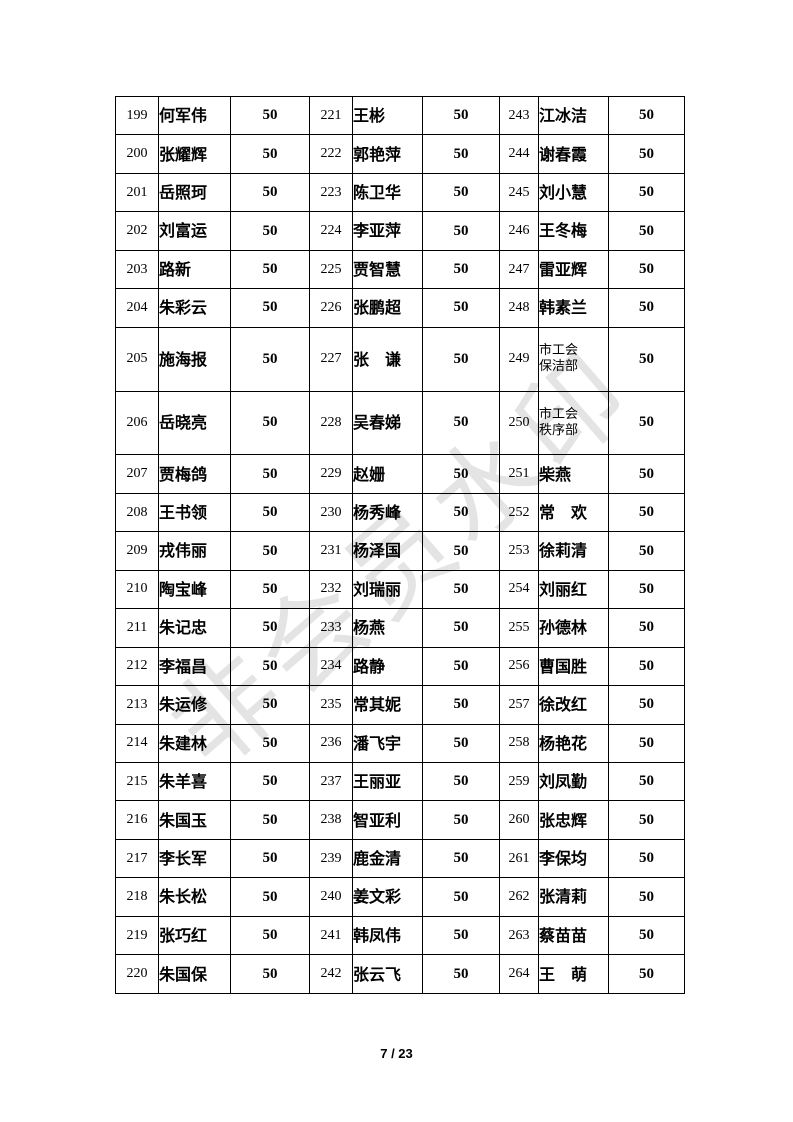 This screenshot has height=1122, width=793. I want to click on member-name-cell: 市工会 秩序部, so click(573, 423).